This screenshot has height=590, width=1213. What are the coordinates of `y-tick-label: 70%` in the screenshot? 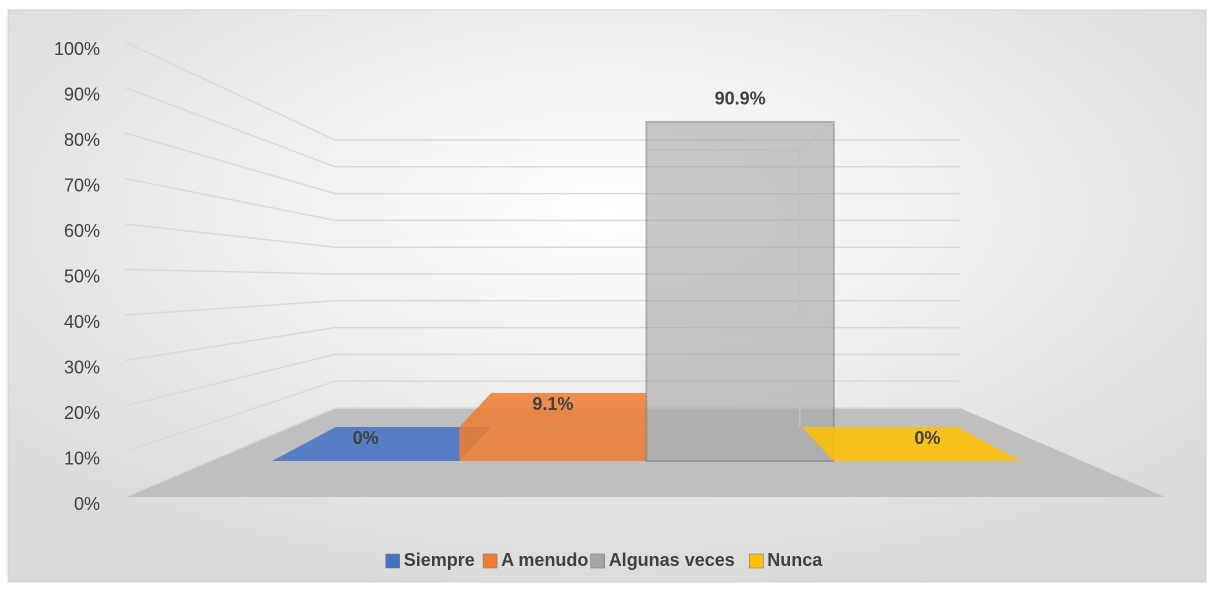 It's located at (82, 185).